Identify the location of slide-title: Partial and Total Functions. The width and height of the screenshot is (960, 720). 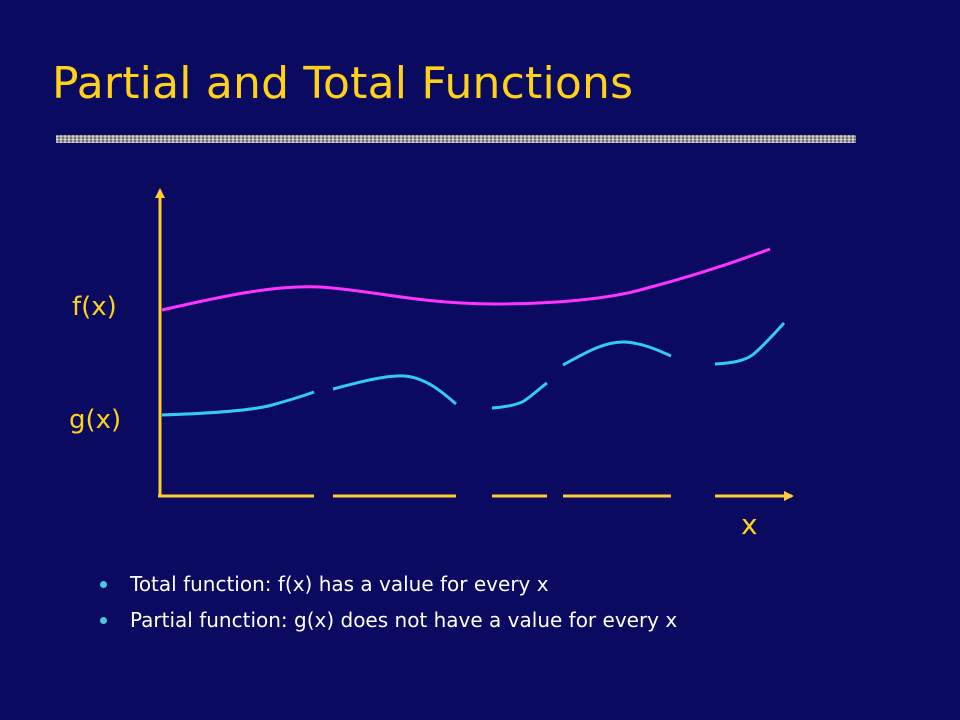
(343, 83).